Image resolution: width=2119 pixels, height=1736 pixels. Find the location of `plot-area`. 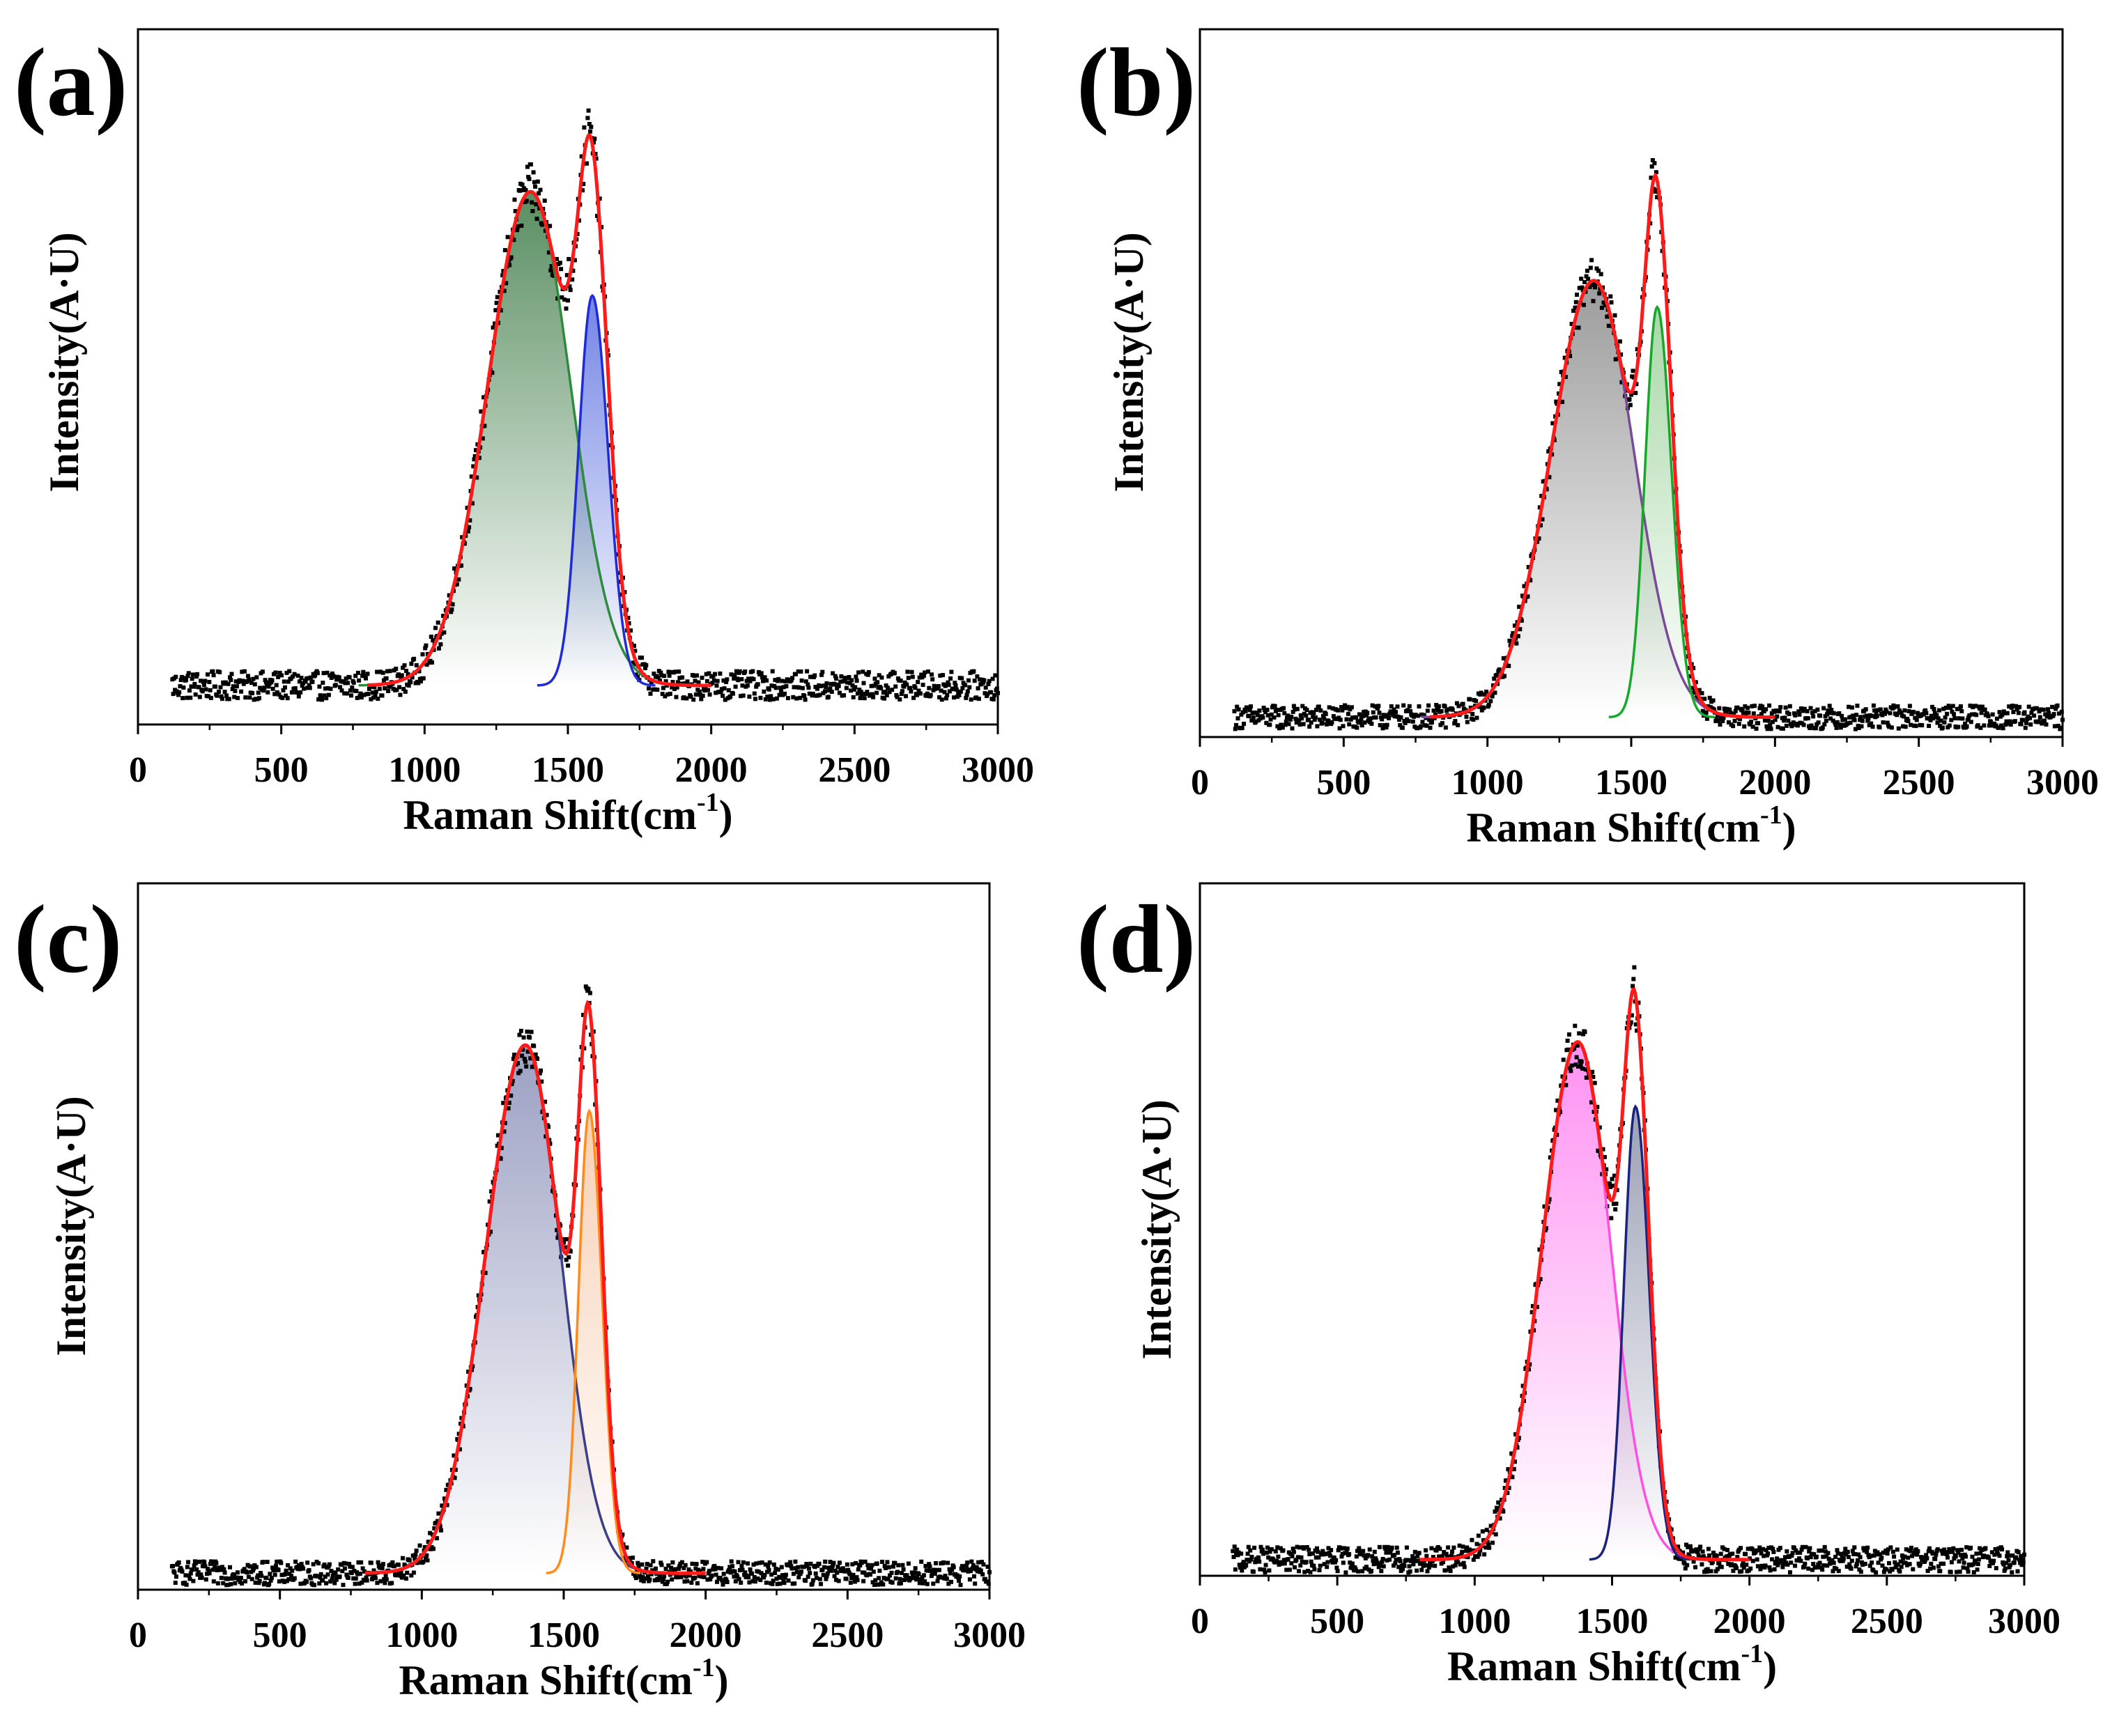

plot-area is located at coordinates (1649, 445).